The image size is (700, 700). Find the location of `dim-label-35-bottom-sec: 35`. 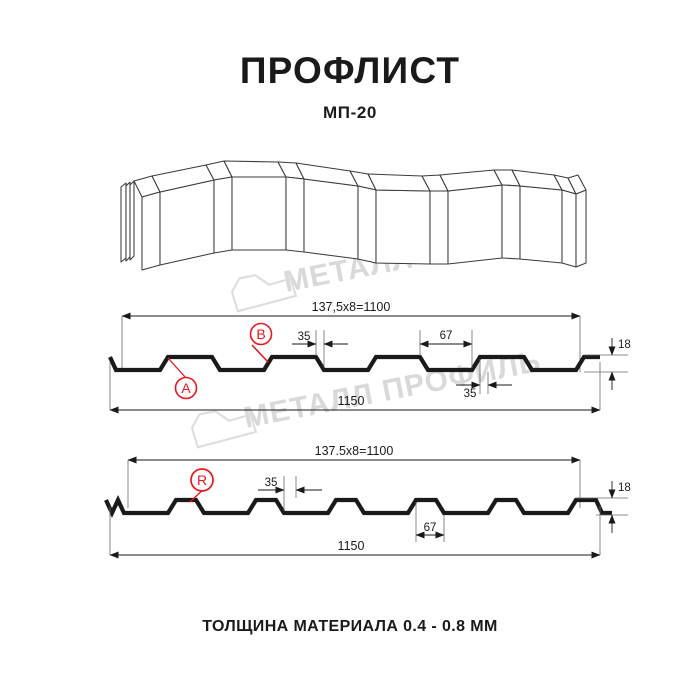

dim-label-35-bottom-sec: 35 is located at coordinates (271, 483).